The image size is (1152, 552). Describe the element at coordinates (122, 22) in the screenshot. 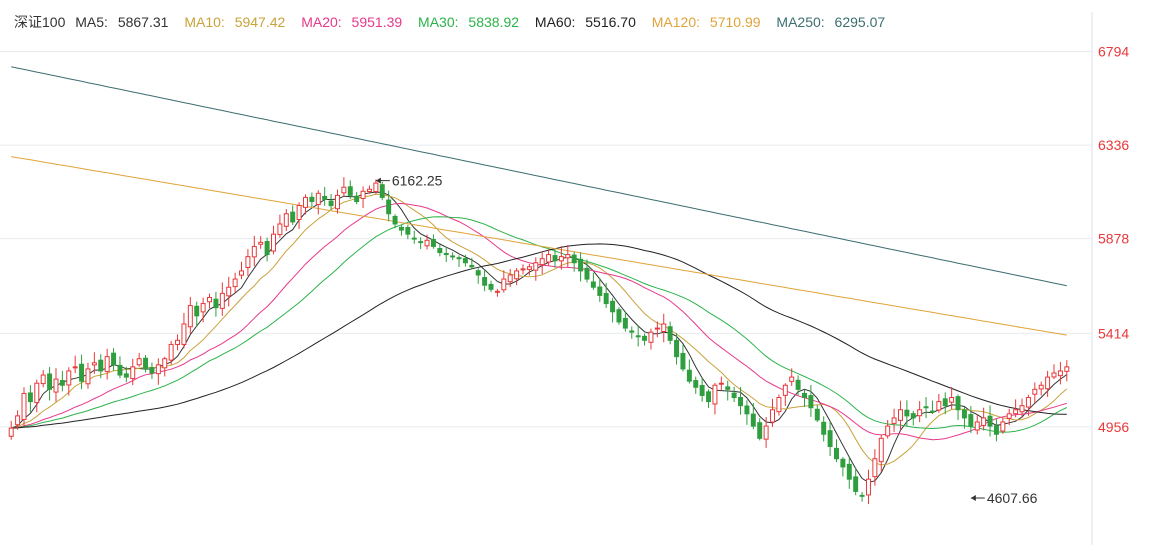

I see `legend-ma5: MA5: 5867.31` at that location.